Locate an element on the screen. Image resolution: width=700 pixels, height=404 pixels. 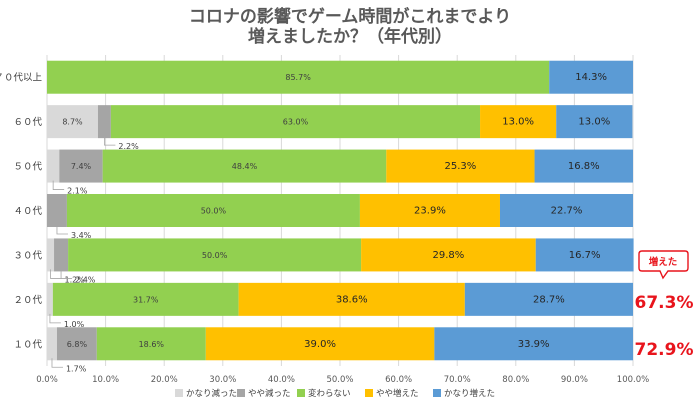
value-label: 85.7% is located at coordinates (298, 77).